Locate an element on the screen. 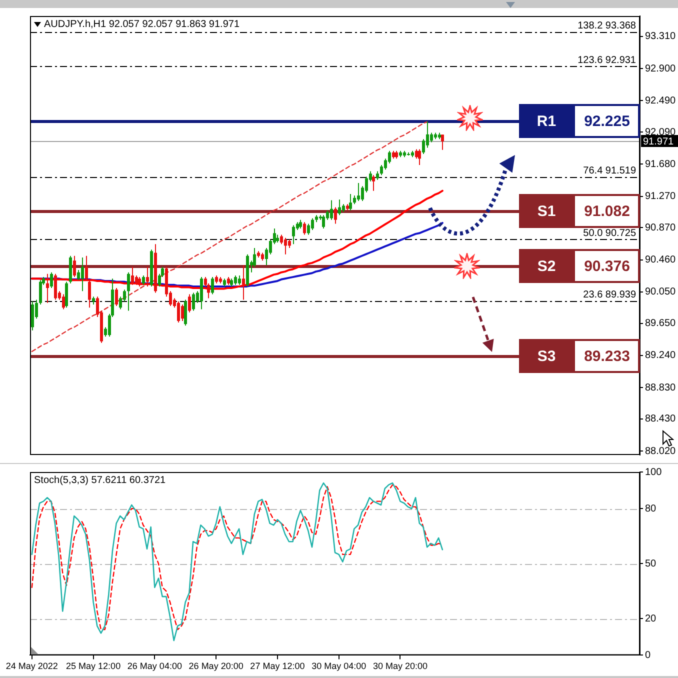 This screenshot has height=678, width=678. x-tick-label: 30 May 20:00 is located at coordinates (400, 666).